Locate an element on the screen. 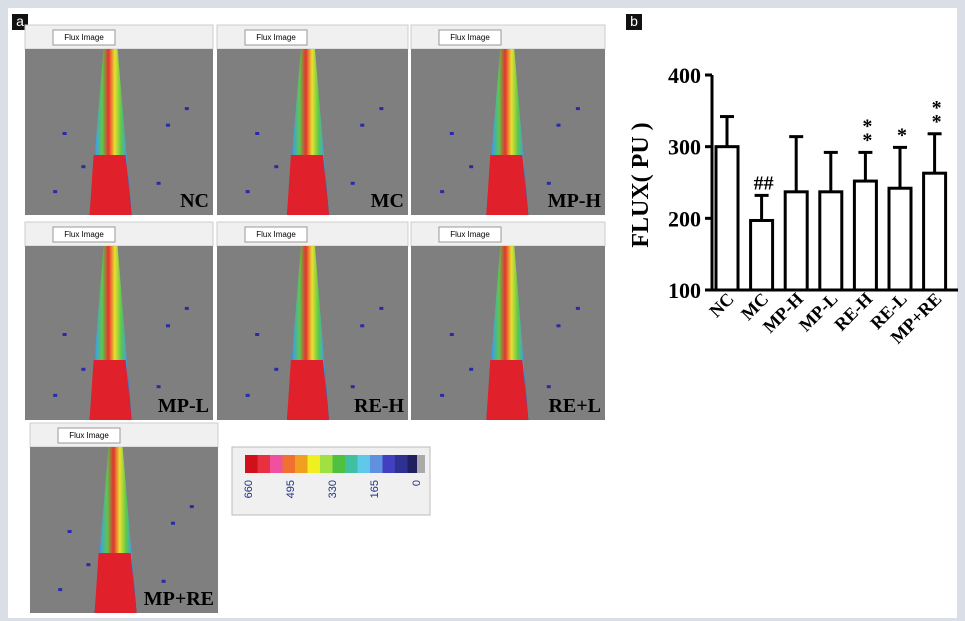  panel-label: a is located at coordinates (20, 21).